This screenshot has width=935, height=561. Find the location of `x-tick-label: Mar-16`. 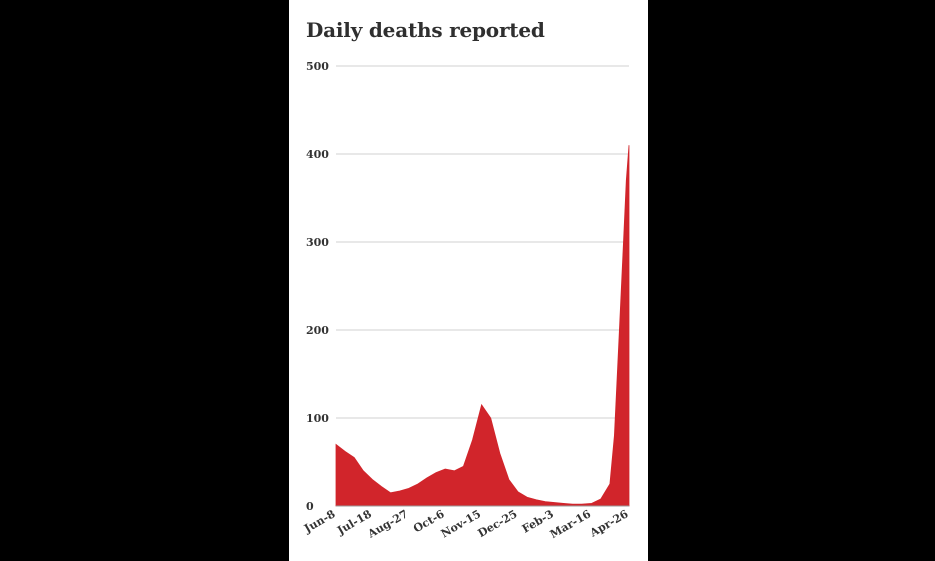

x-tick-label: Mar-16 is located at coordinates (571, 524).